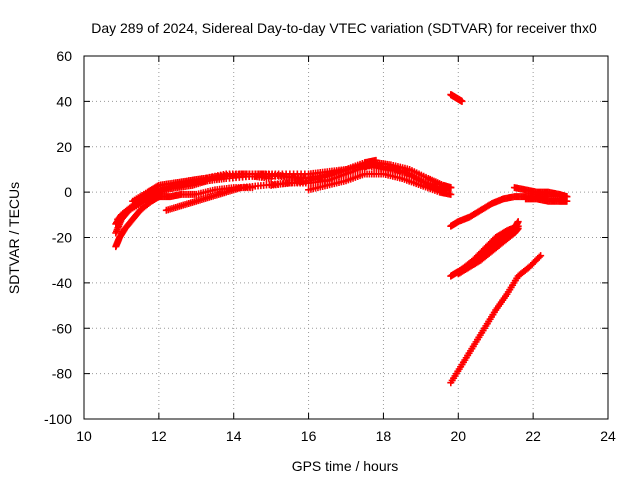  I want to click on y-tick-label: -60, so click(62, 328).